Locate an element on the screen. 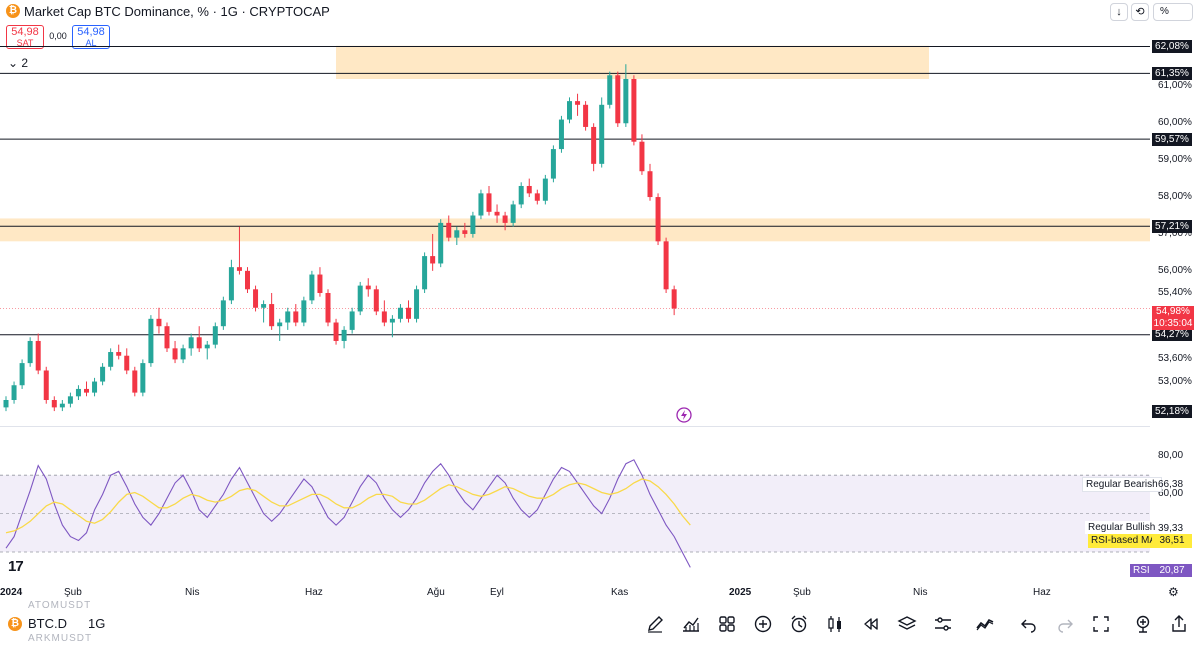 This screenshot has height=647, width=1200. percent-scale-button: % is located at coordinates (1173, 12).